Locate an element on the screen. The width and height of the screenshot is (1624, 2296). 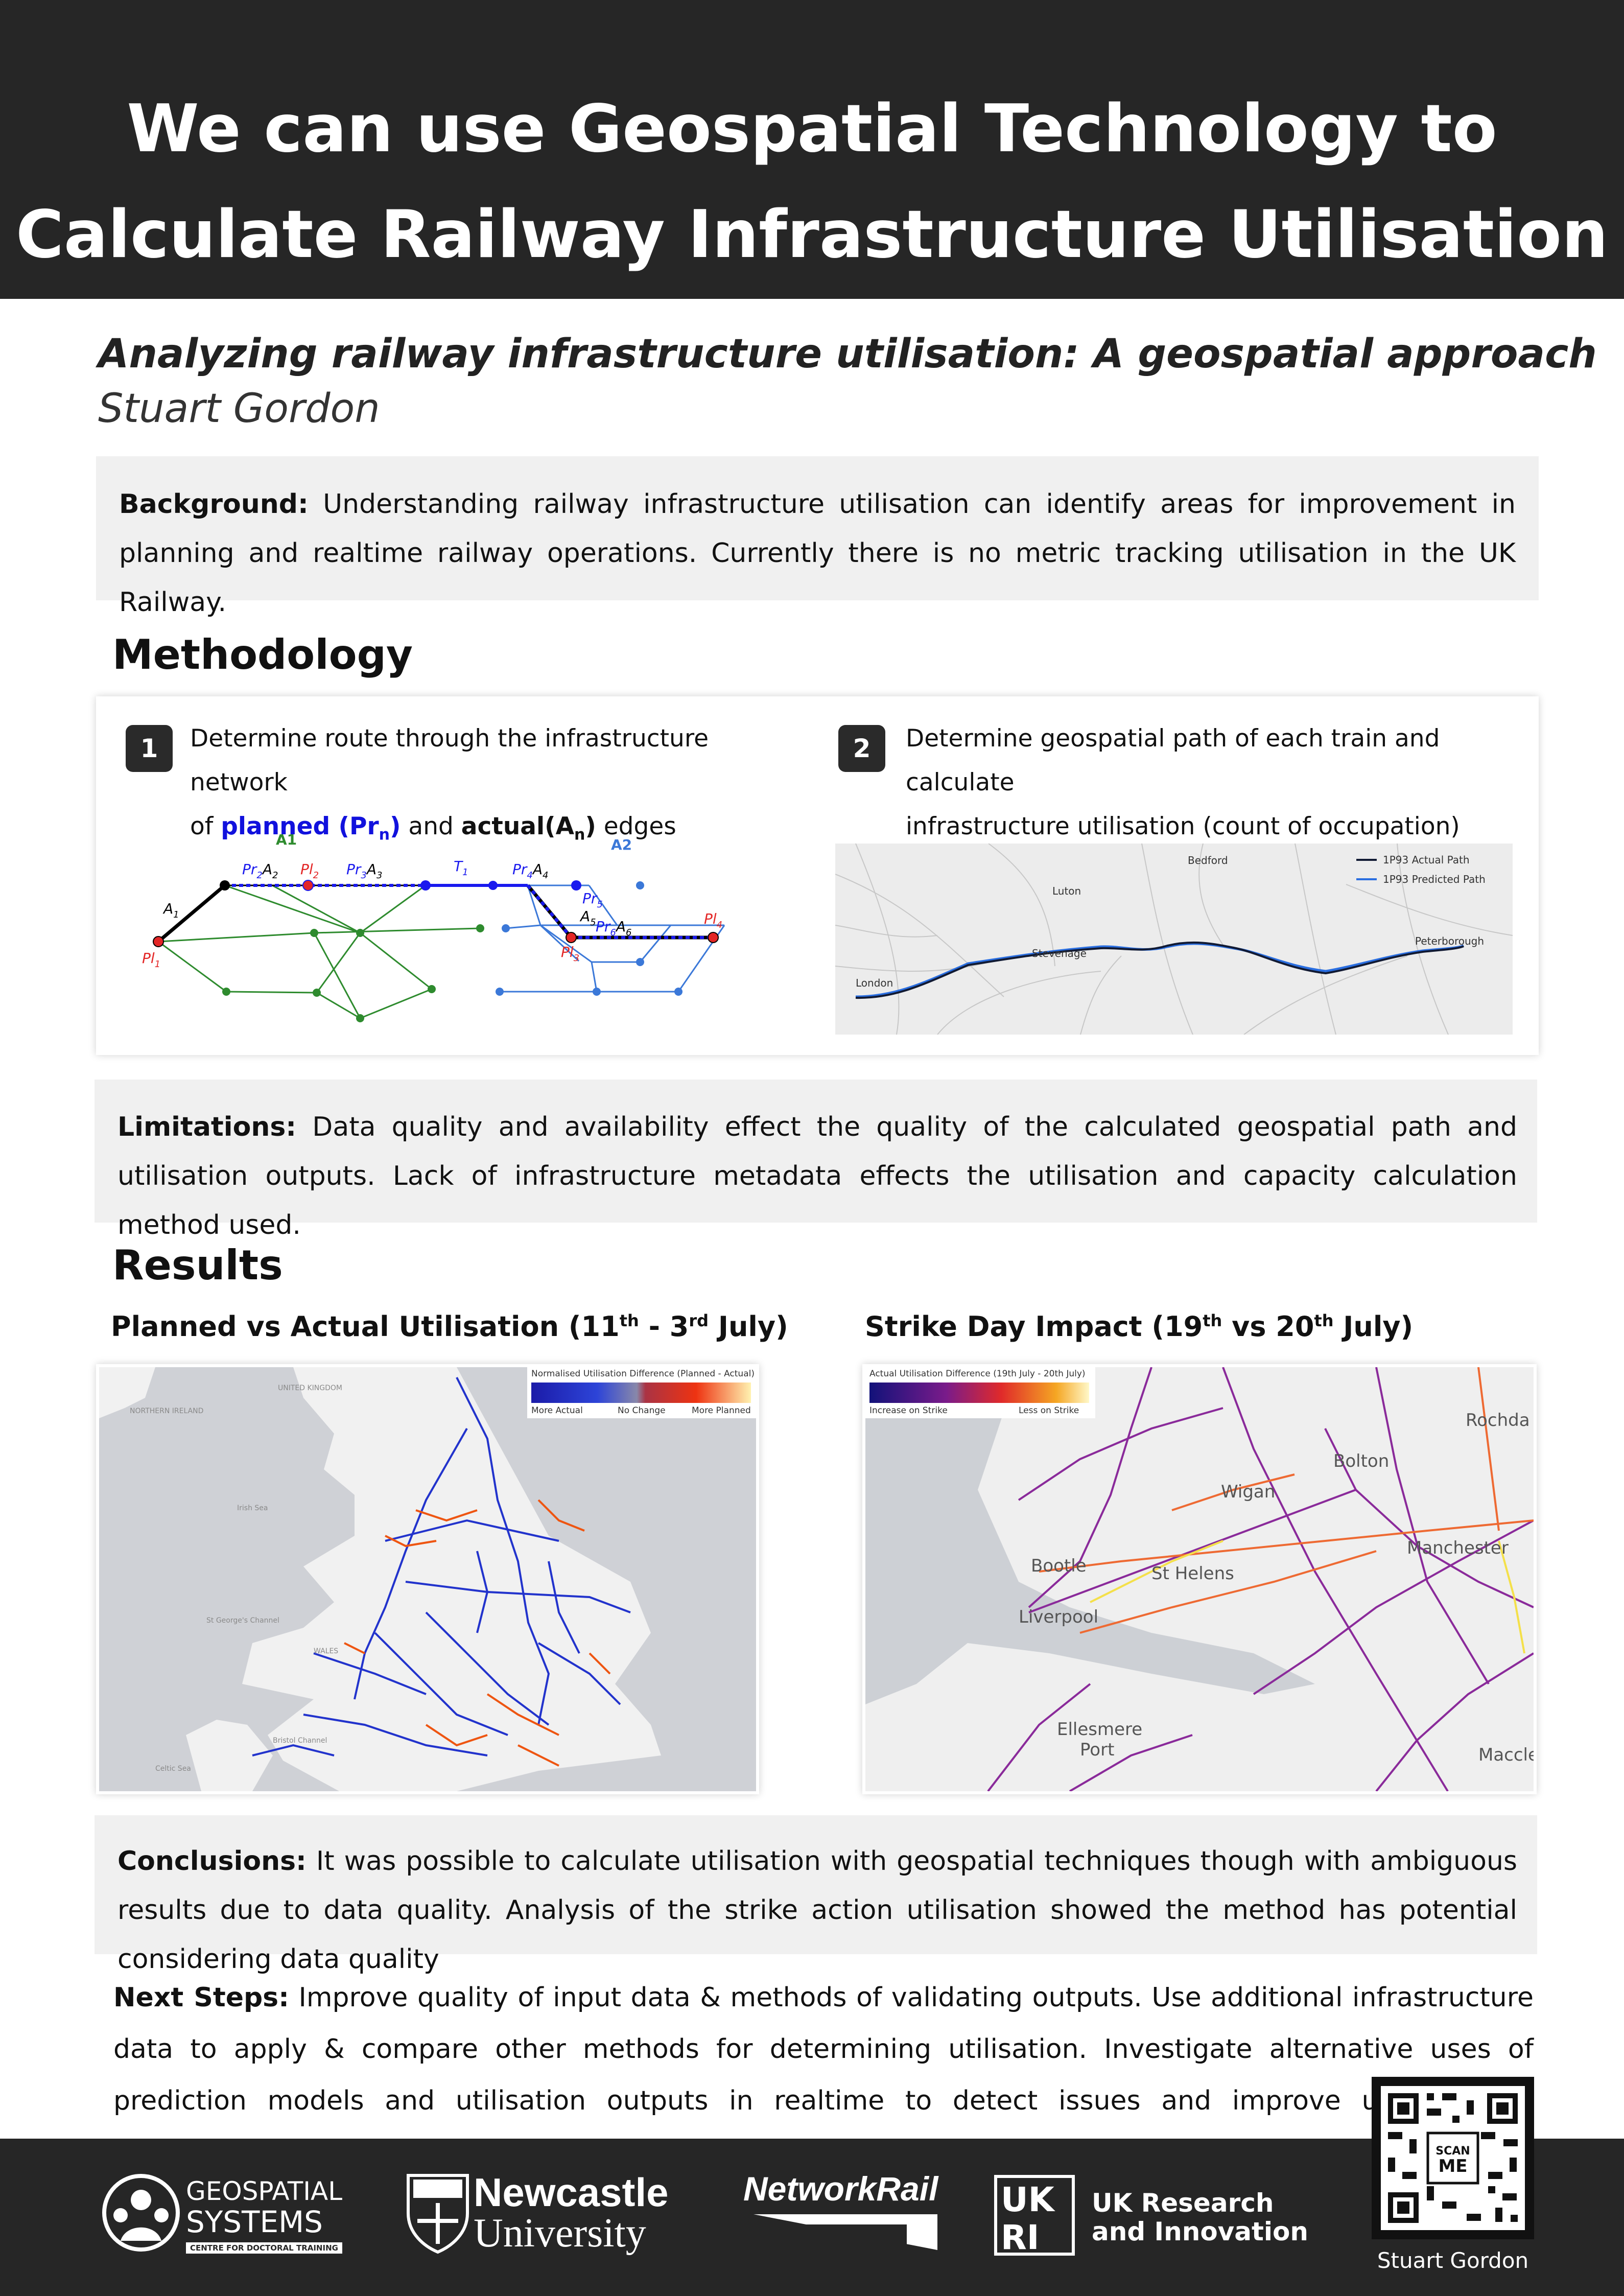
geospatial-globe-icon is located at coordinates (141, 2213).